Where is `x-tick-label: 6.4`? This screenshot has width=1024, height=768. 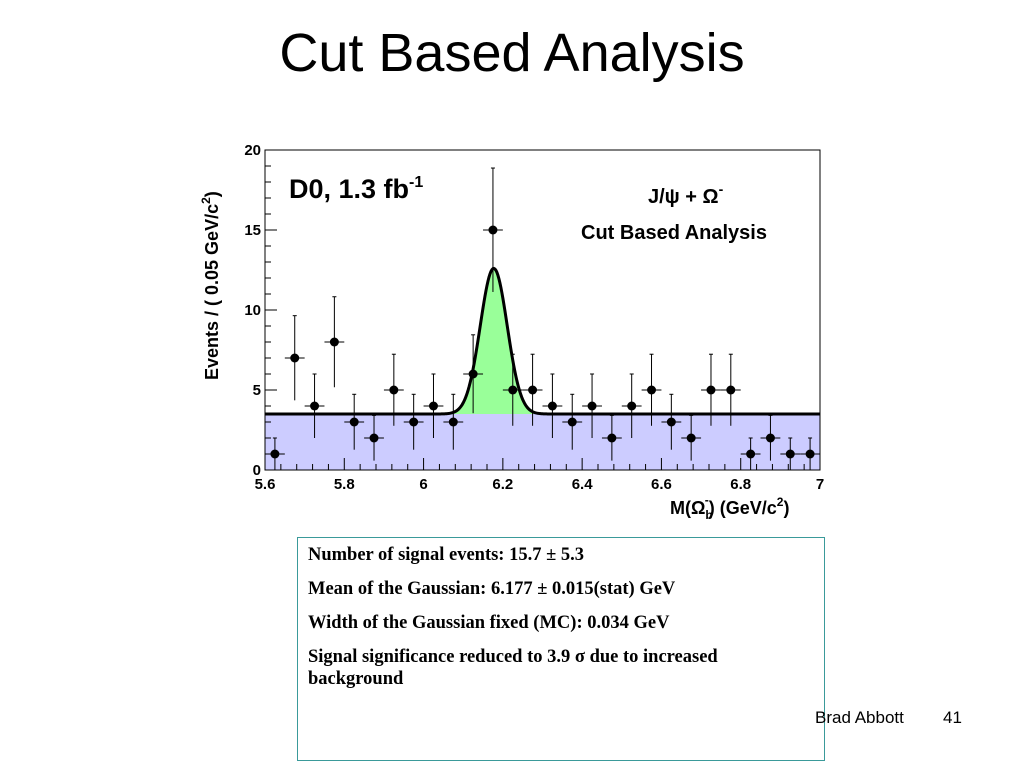
x-tick-label: 6.4 is located at coordinates (583, 484).